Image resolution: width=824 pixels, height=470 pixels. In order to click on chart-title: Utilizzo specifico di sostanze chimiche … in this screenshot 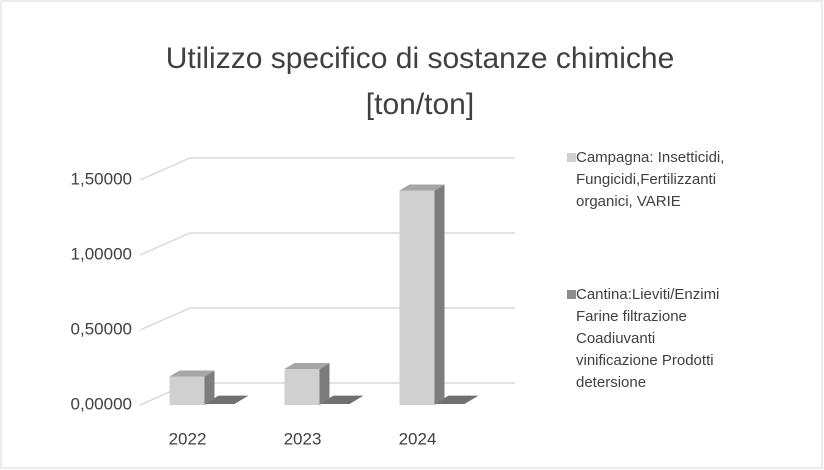, I will do `click(420, 81)`.